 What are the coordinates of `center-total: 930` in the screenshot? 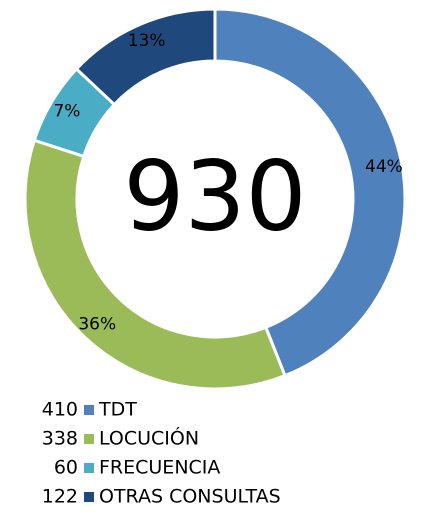 It's located at (214, 196).